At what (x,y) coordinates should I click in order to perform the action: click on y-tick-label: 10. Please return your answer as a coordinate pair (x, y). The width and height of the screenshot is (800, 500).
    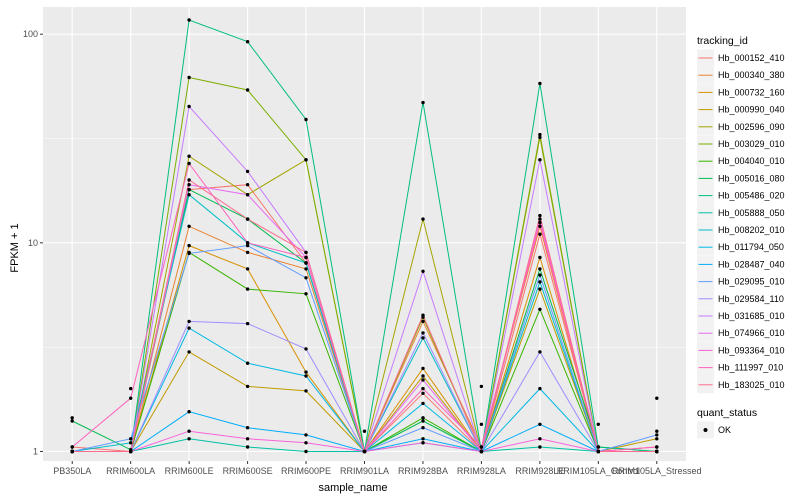
    Looking at the image, I should click on (33, 243).